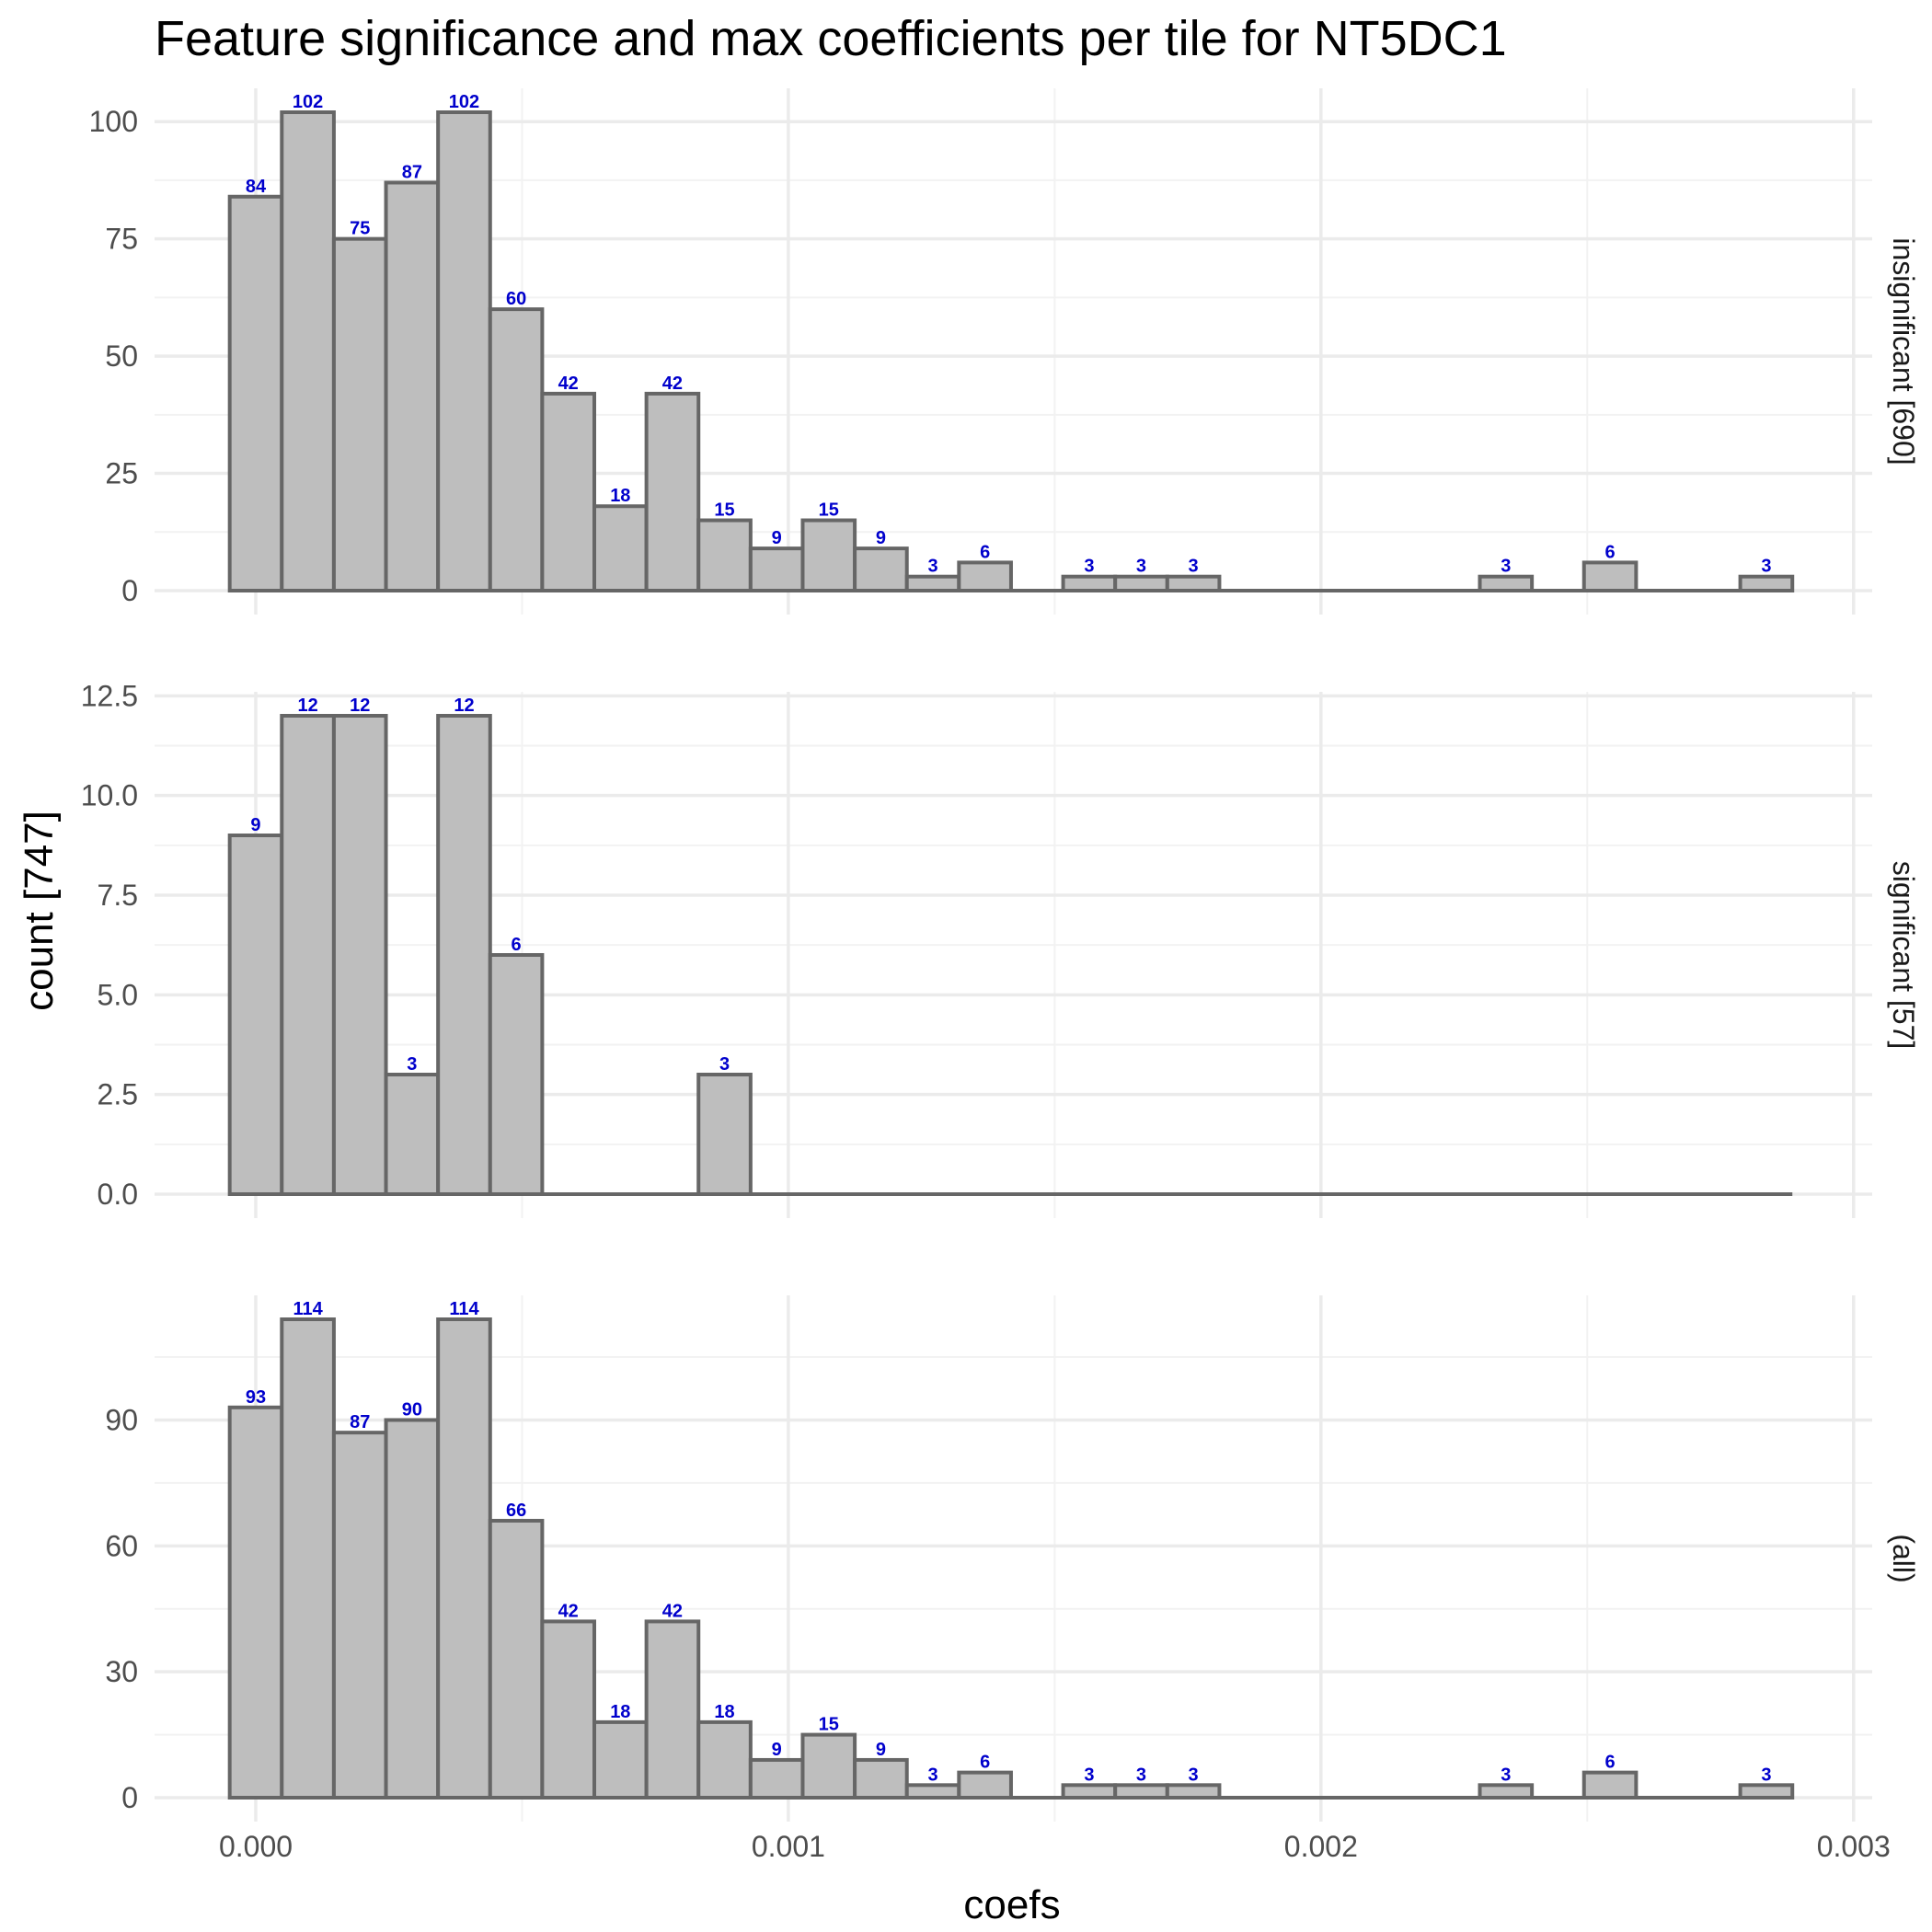 The image size is (1932, 1932). What do you see at coordinates (121, 1545) in the screenshot?
I see `y-tick-label: 60` at bounding box center [121, 1545].